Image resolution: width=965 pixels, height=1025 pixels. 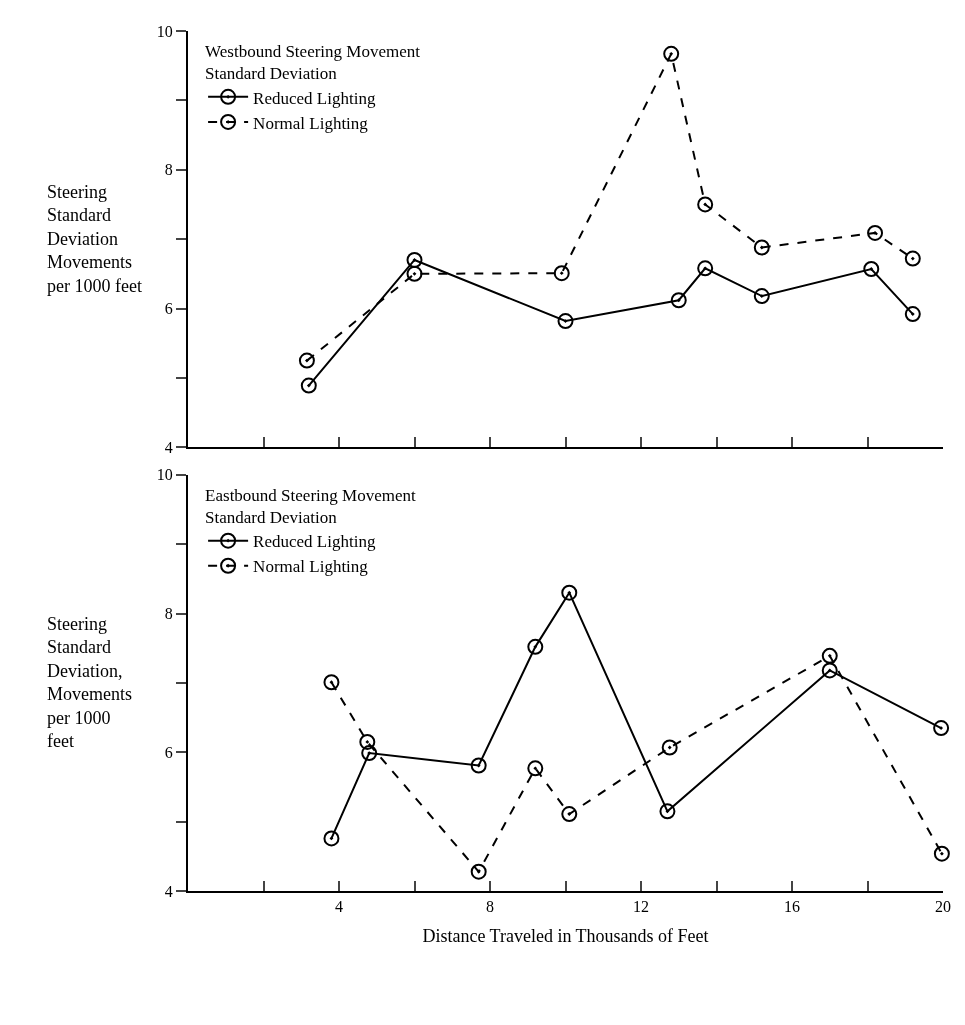 What do you see at coordinates (94, 239) in the screenshot?
I see `y-axis-title: Steering Standard Deviation Movements per 1000 feet` at bounding box center [94, 239].